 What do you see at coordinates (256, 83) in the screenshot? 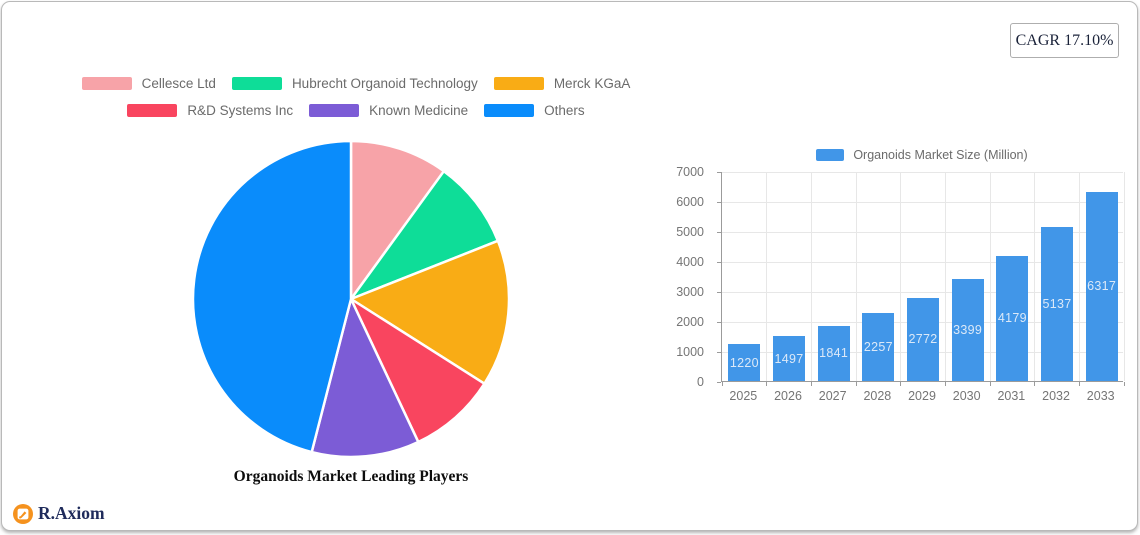
I see `legend-swatch-hubrecht-organoid-technology` at bounding box center [256, 83].